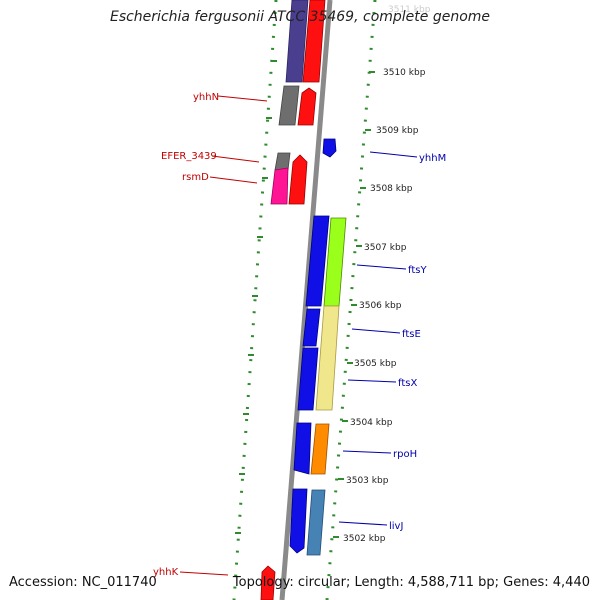  Describe the element at coordinates (195, 177) in the screenshot. I see `gene-label-rsmD: rsmD` at that location.